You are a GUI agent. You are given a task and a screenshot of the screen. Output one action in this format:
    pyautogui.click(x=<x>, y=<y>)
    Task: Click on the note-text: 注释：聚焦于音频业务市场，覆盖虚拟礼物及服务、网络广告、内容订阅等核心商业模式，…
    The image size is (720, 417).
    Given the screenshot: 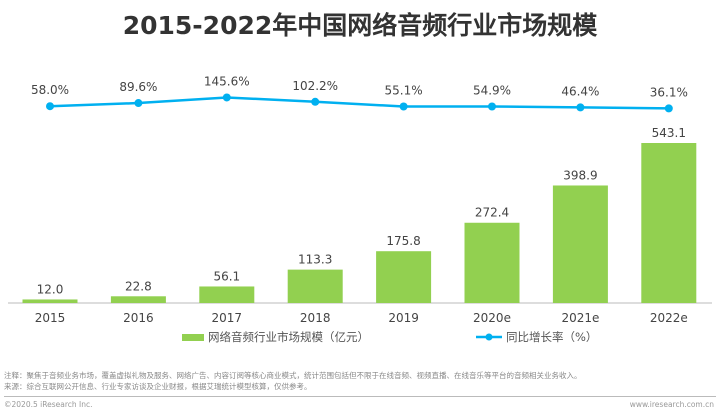 What is the action you would take?
    pyautogui.click(x=293, y=375)
    